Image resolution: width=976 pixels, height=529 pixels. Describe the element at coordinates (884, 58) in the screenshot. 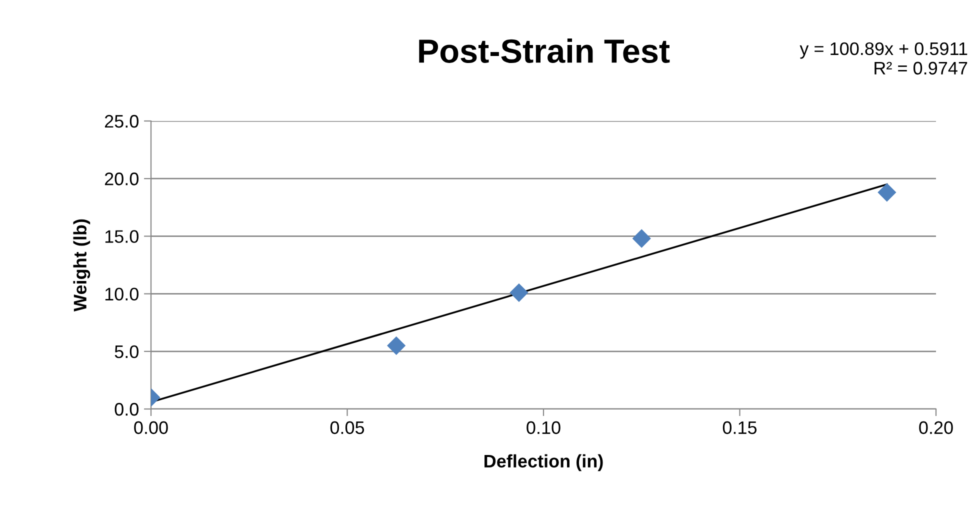

I see `text: y = 100.89x + 0.5911 R² = 0.9747` at that location.